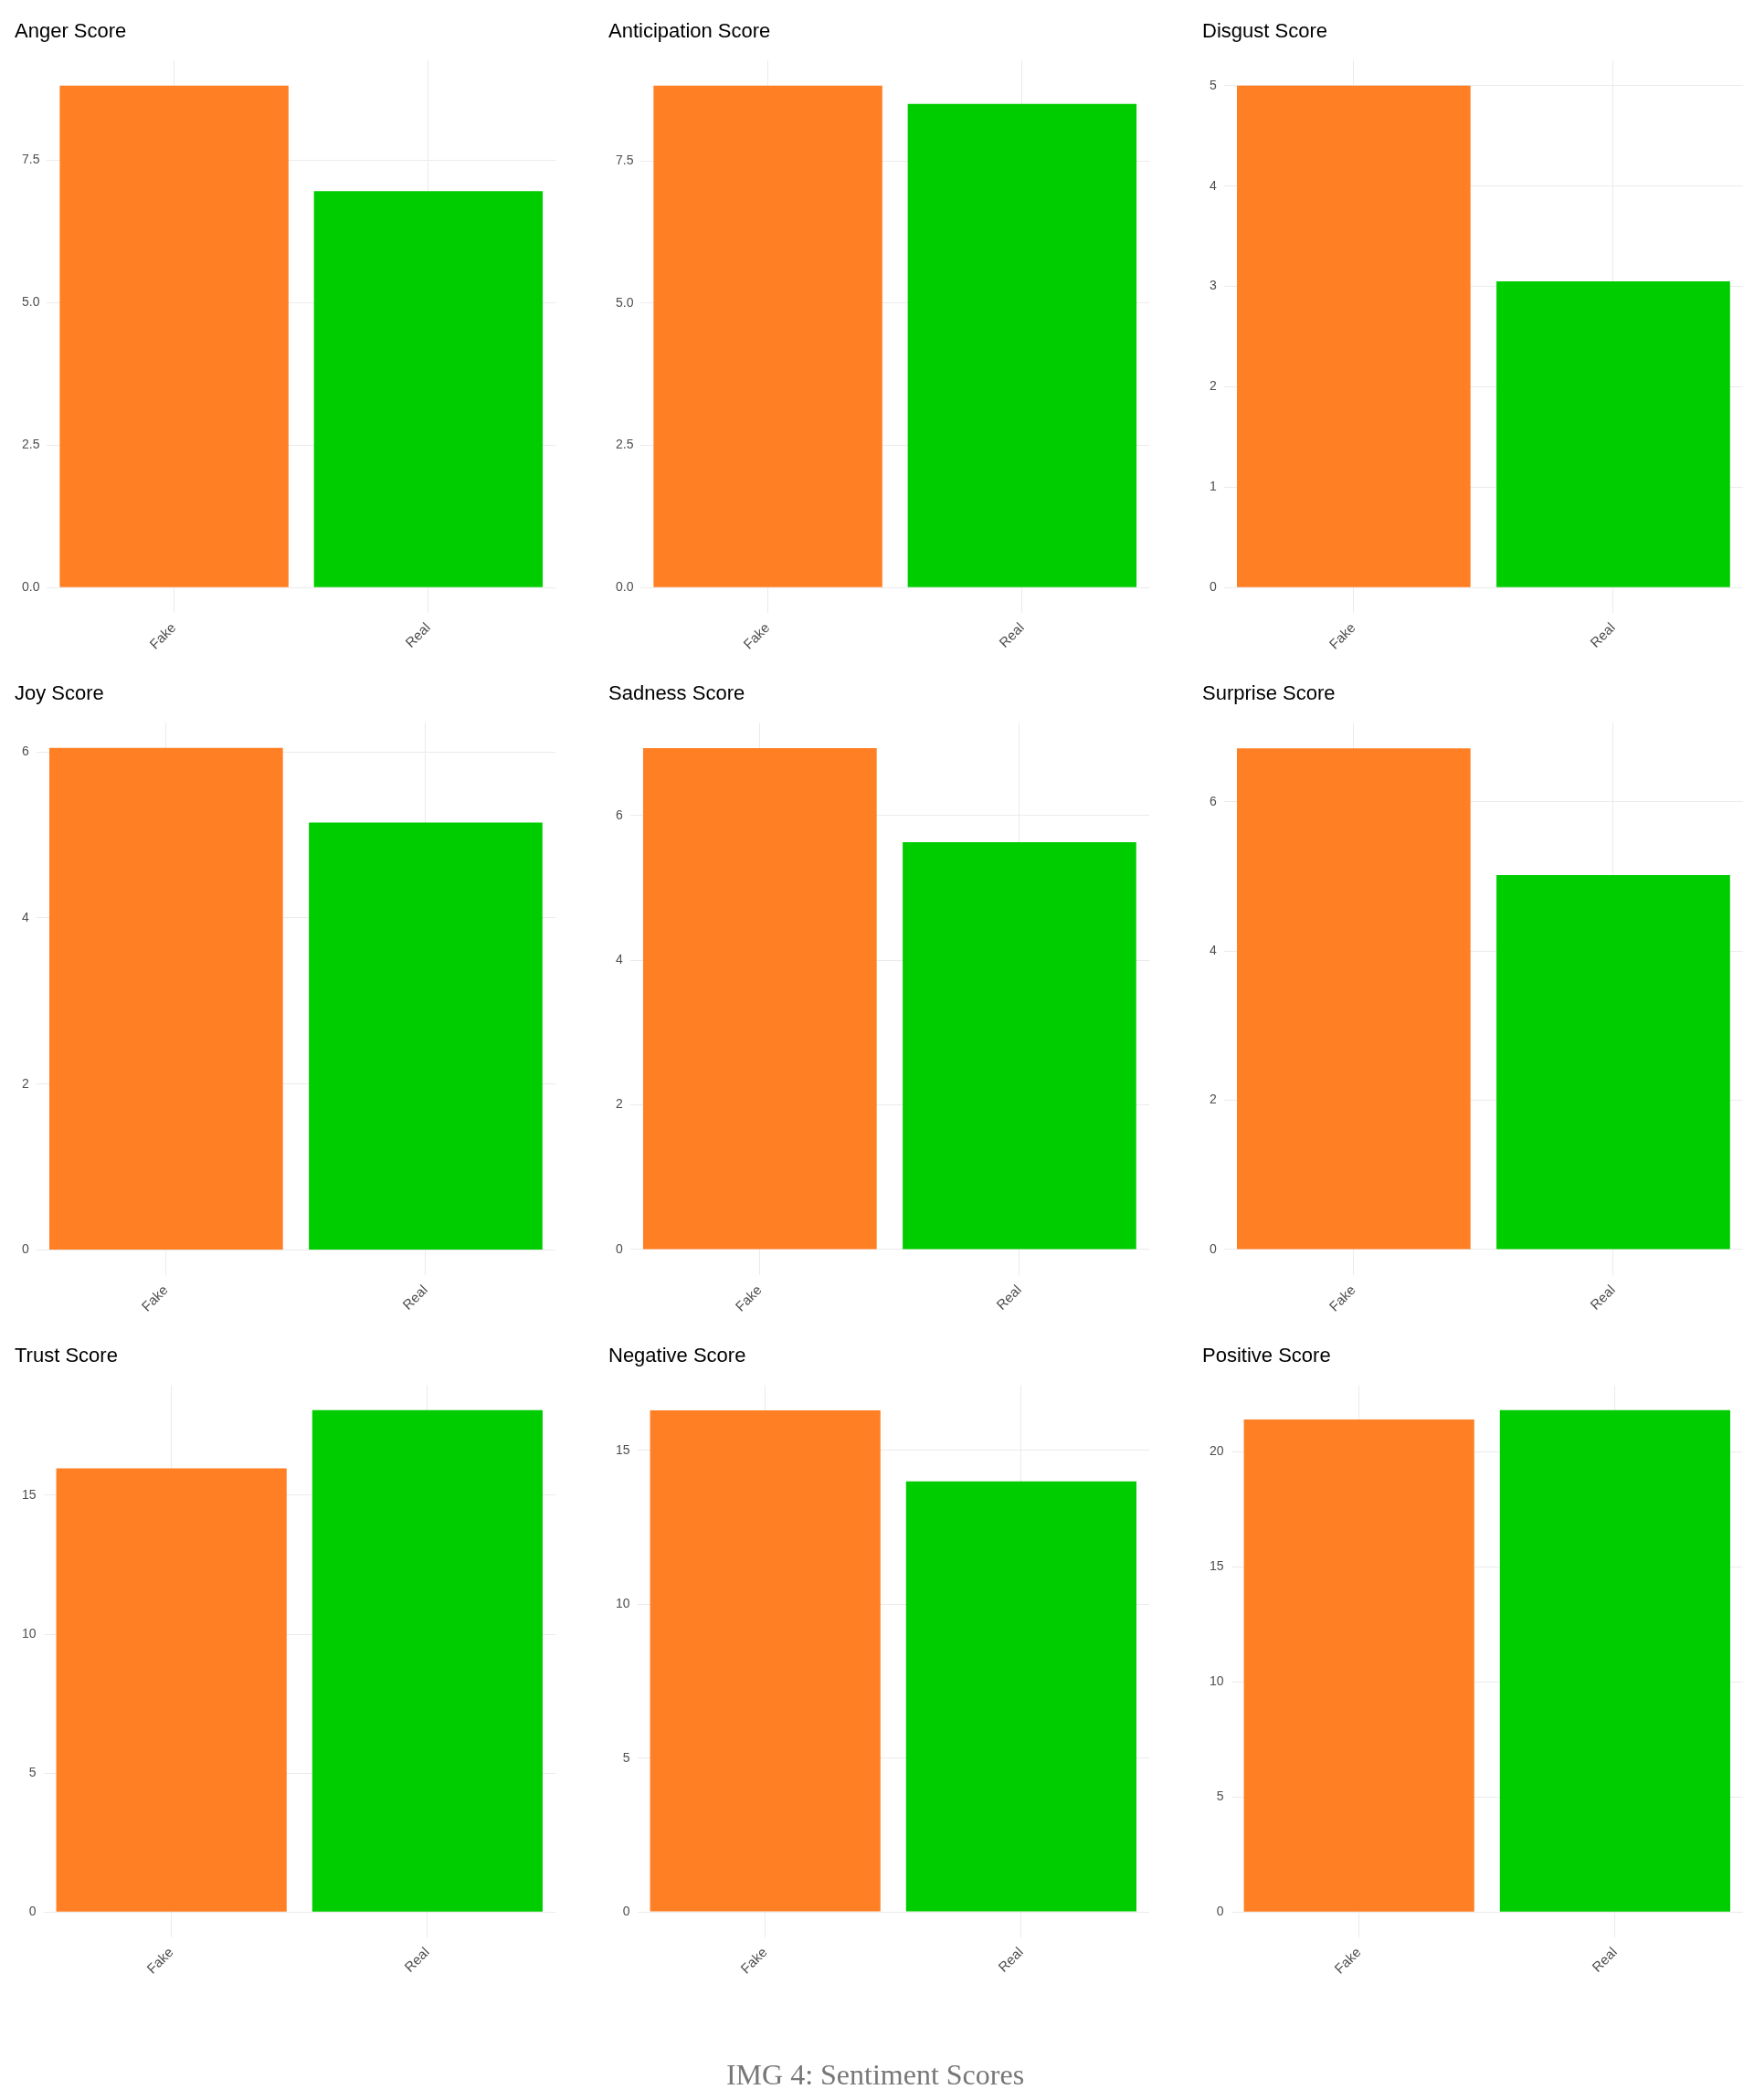 The height and width of the screenshot is (2100, 1754). Describe the element at coordinates (875, 2075) in the screenshot. I see `text: IMG 4: Sentiment Scores` at that location.